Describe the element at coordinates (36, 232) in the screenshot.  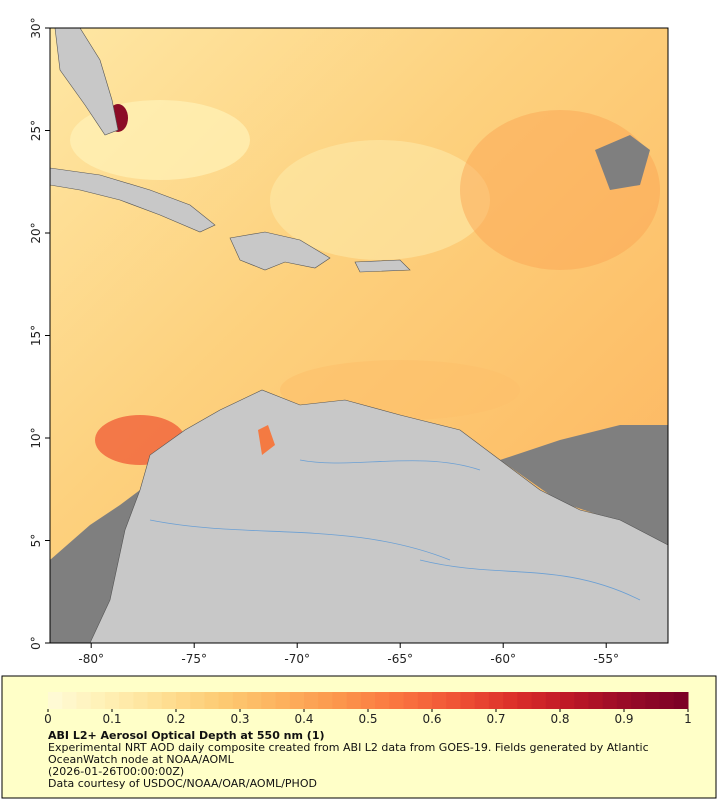
I see `y-tick-label: 20°` at that location.